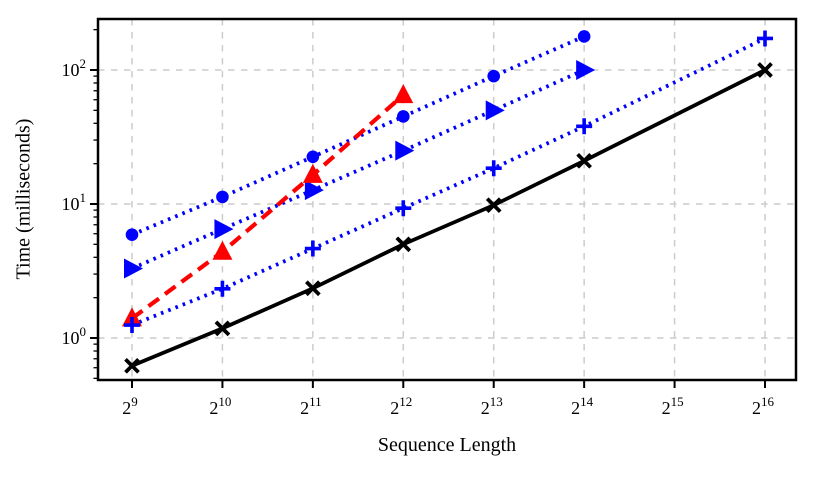 Image resolution: width=830 pixels, height=478 pixels. Describe the element at coordinates (220, 406) in the screenshot. I see `svg-text: 210` at that location.